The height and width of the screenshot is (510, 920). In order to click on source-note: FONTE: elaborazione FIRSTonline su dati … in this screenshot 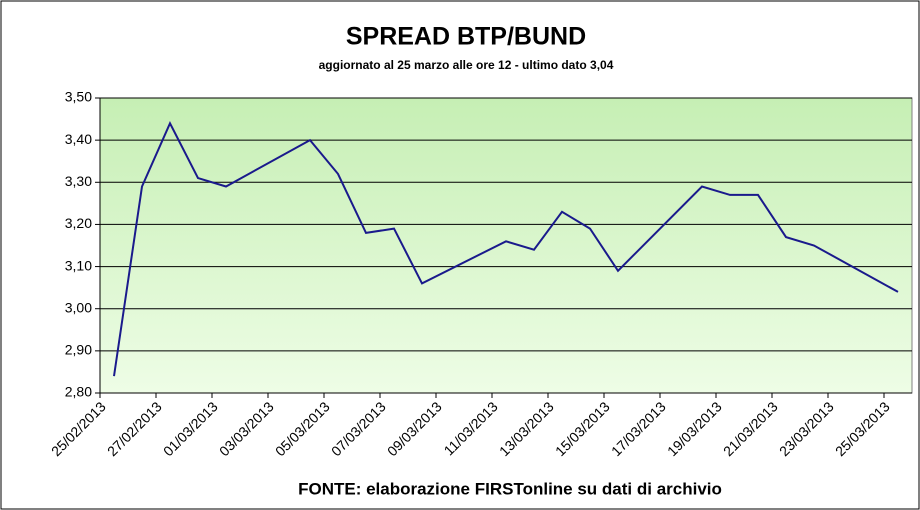, I will do `click(510, 488)`.